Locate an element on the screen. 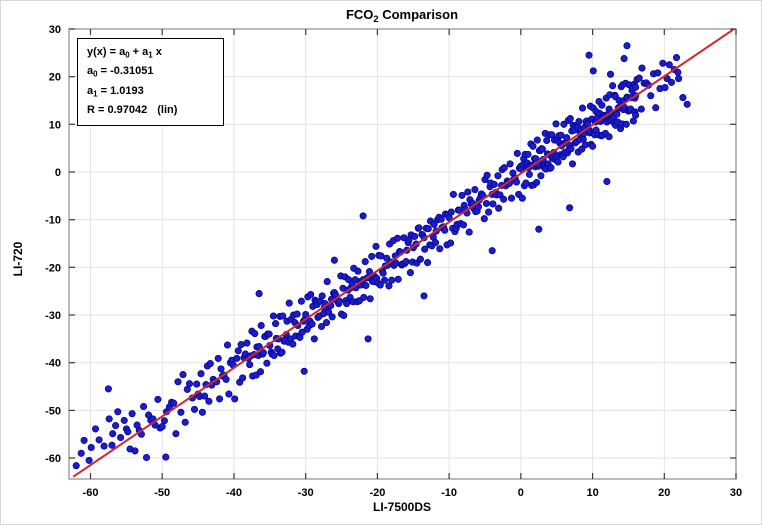  y-tick-label: -30 is located at coordinates (53, 316).